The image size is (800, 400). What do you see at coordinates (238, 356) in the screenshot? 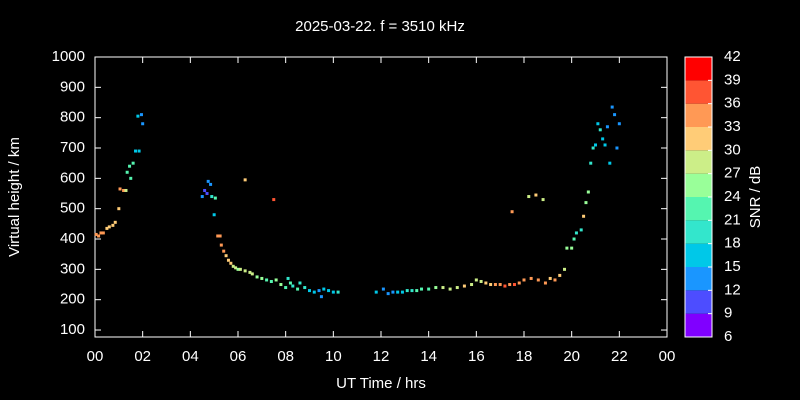
I see `x-tick-label: 06` at bounding box center [238, 356].